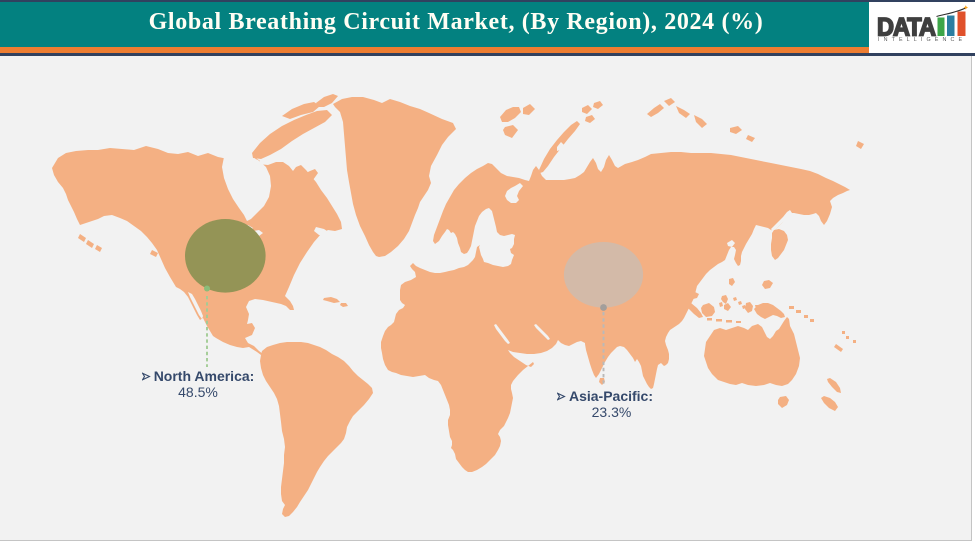 The height and width of the screenshot is (548, 975). Describe the element at coordinates (922, 40) in the screenshot. I see `svg-text: INTELLIGENCE` at that location.